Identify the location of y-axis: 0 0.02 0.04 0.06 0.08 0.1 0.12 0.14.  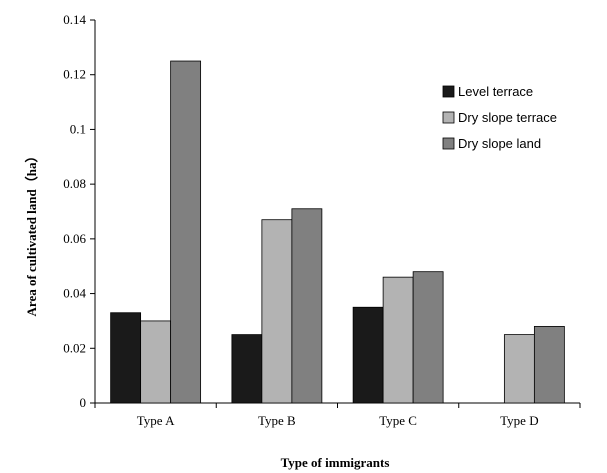
(79, 211).